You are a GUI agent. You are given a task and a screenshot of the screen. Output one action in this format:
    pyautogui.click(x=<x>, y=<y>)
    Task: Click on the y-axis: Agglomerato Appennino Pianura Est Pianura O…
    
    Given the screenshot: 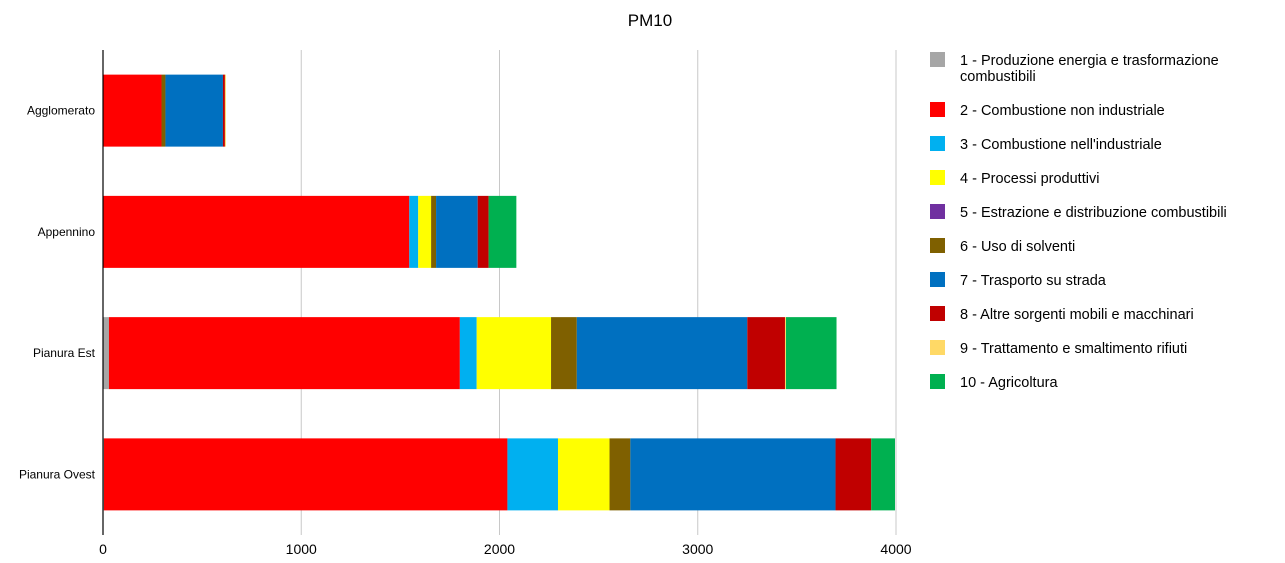 What is the action you would take?
    pyautogui.click(x=61, y=292)
    